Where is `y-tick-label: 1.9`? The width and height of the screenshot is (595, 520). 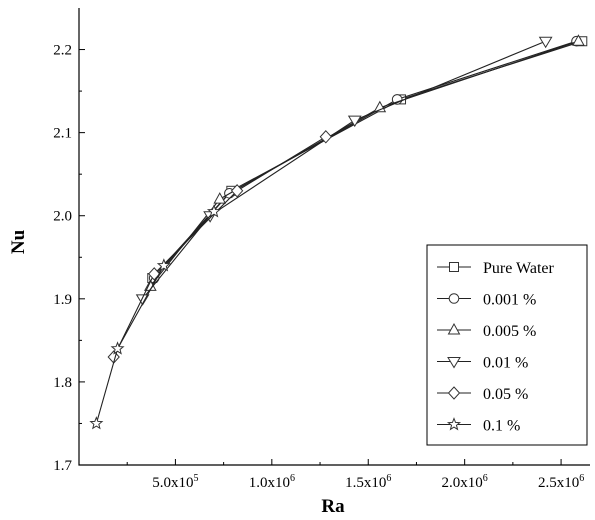 y-tick-label: 1.9 is located at coordinates (62, 300).